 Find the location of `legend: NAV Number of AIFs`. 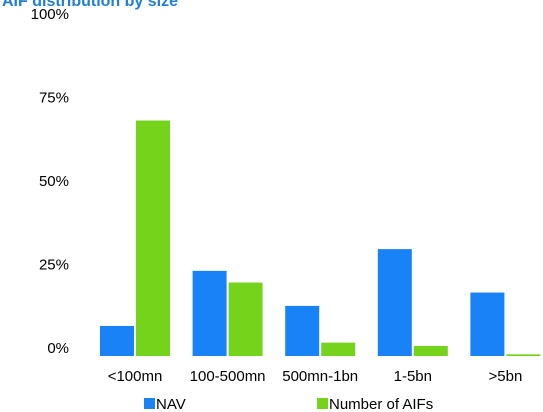

legend: NAV Number of AIFs is located at coordinates (288, 404).